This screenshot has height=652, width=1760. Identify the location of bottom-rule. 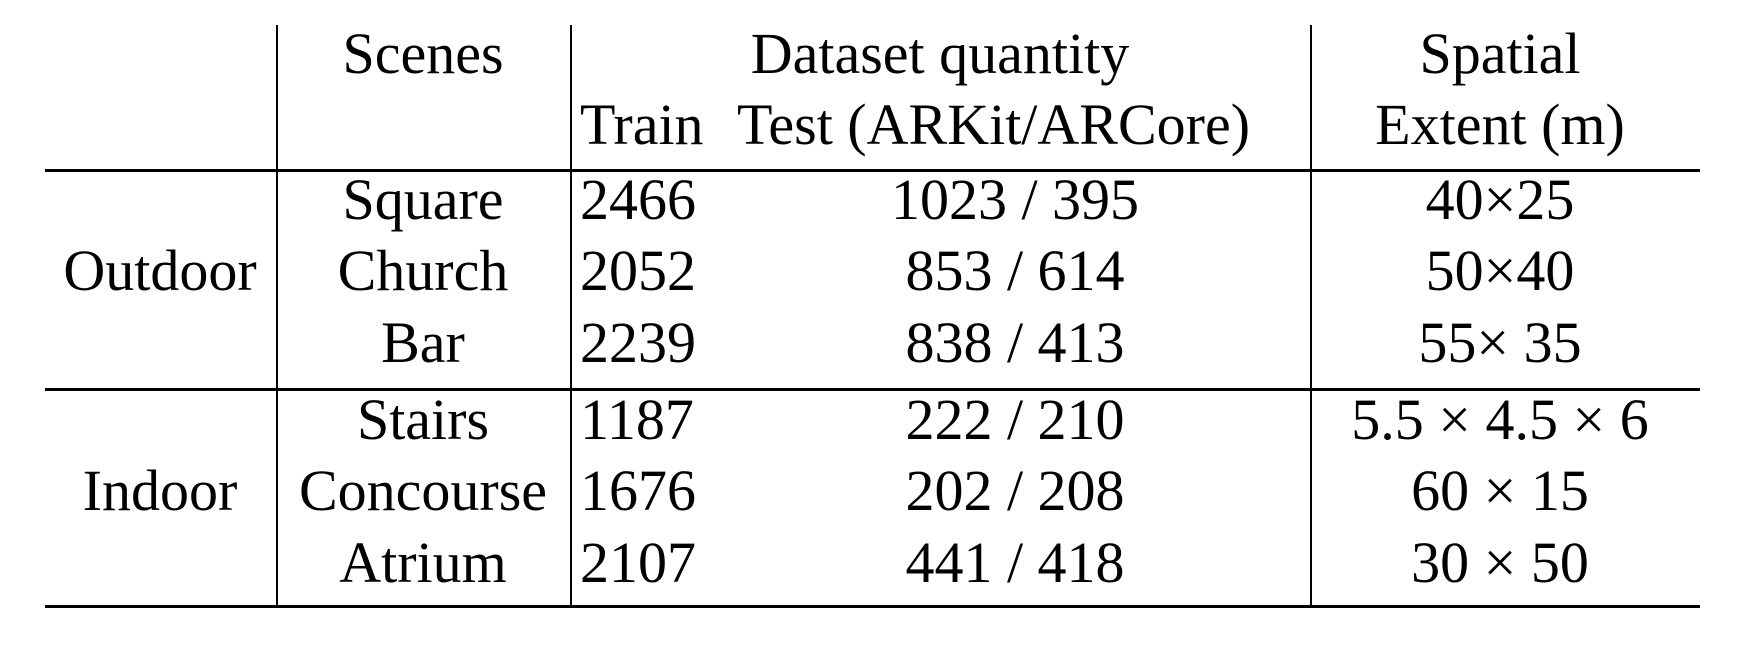
(872, 606).